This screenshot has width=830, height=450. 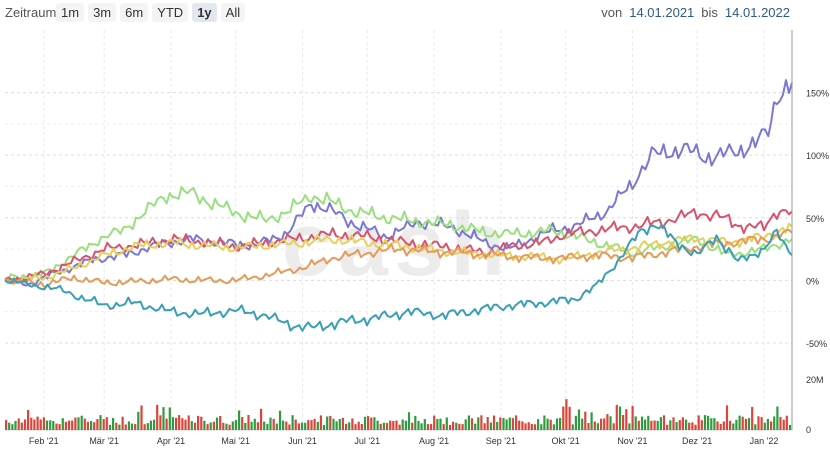 I want to click on y-tick-label: 100%, so click(x=817, y=156).